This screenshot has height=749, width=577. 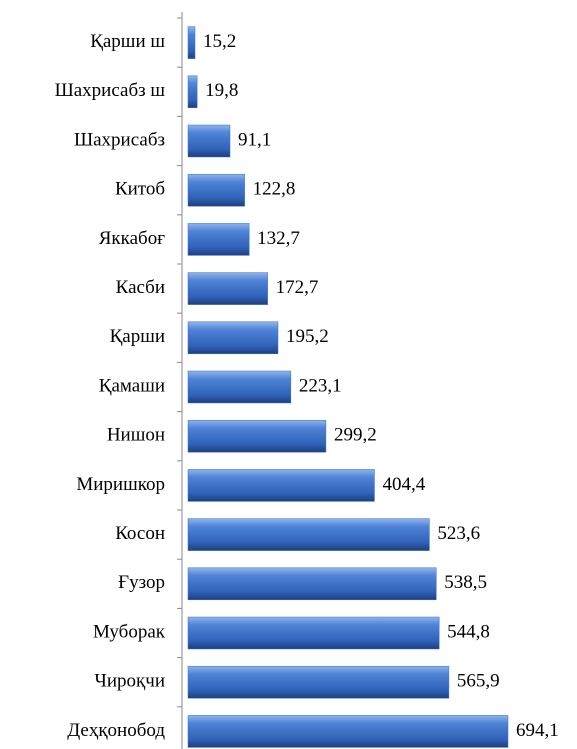 I want to click on value-label: 544,8, so click(x=468, y=631).